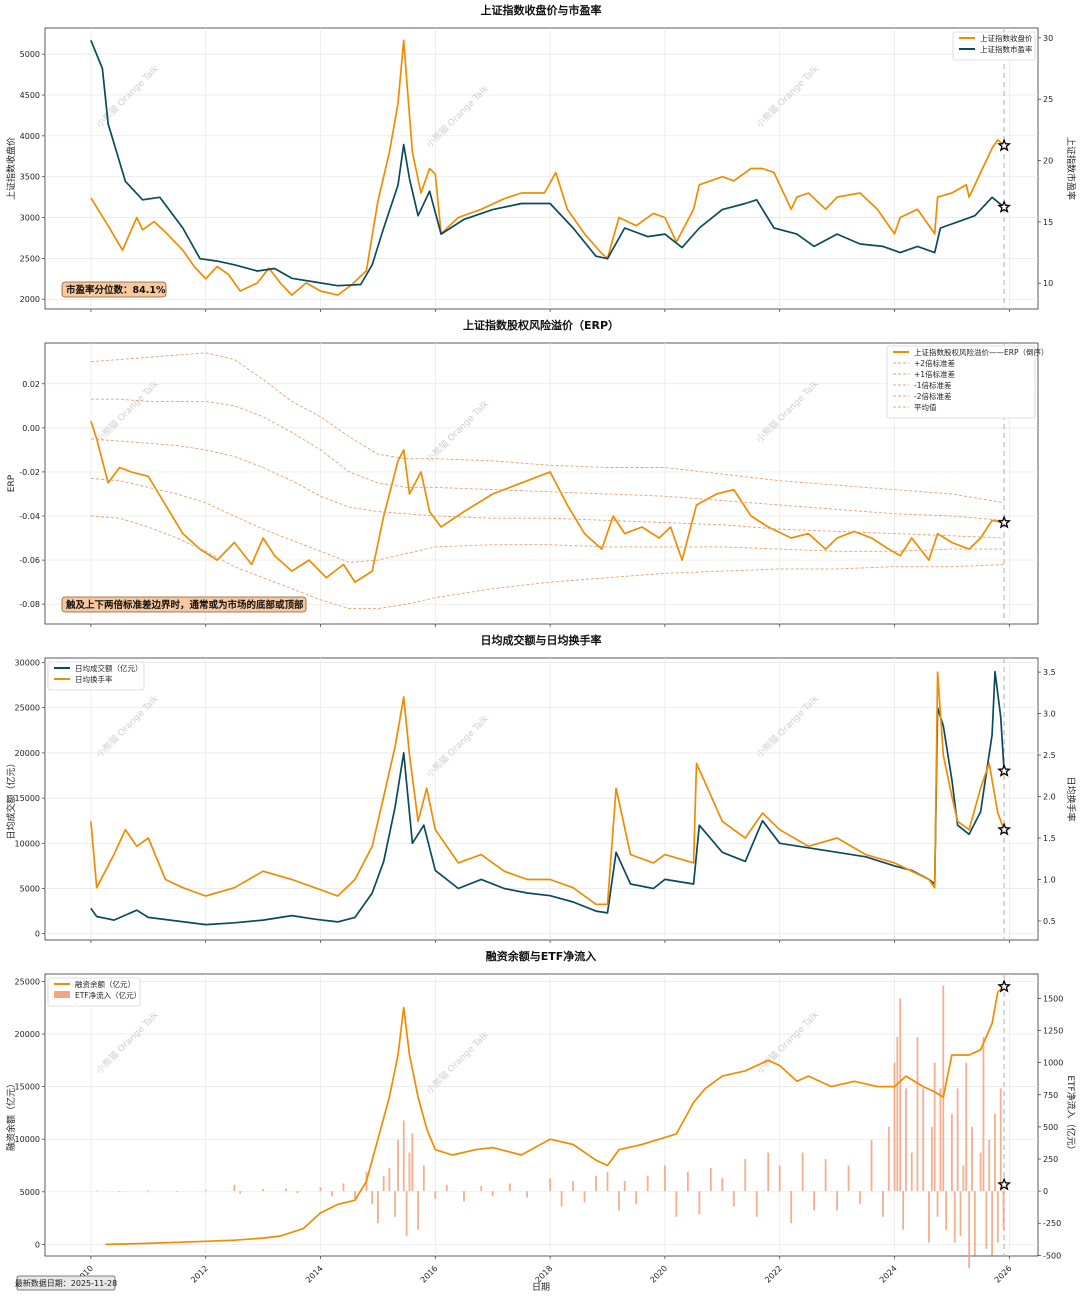 This screenshot has width=1080, height=1297. I want to click on y2-tick-label: -250, so click(1052, 1223).